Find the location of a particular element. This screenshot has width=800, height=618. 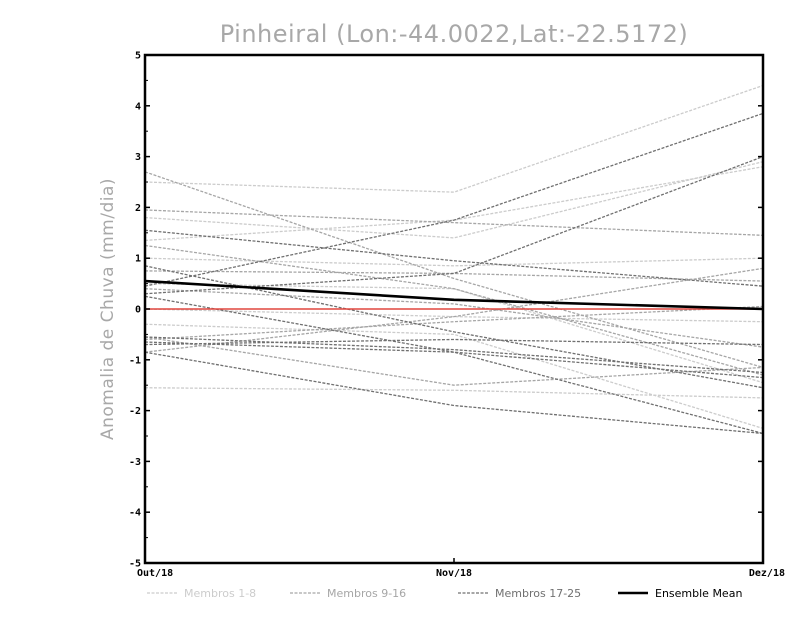

y-tick-label: 4 is located at coordinates (138, 106).